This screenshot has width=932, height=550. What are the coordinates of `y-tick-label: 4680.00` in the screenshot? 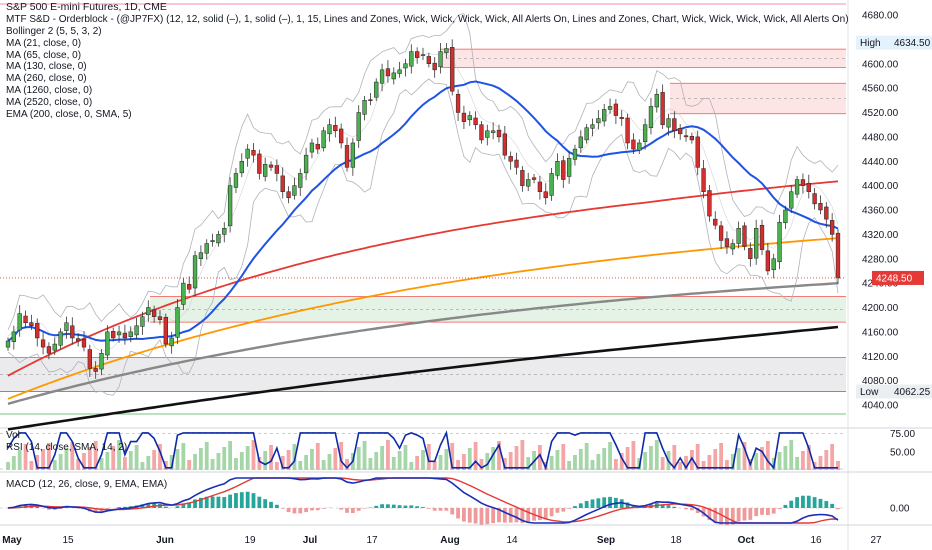 It's located at (880, 16).